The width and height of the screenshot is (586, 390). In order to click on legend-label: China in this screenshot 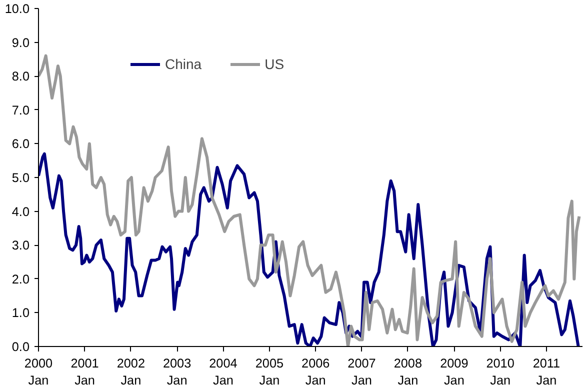, I will do `click(183, 64)`.